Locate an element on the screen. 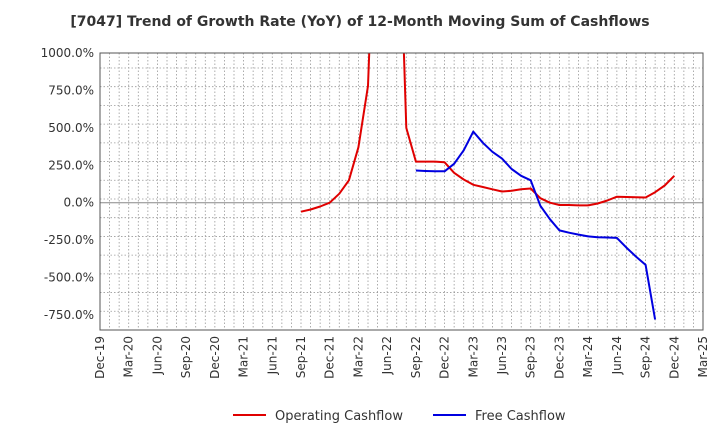 Image resolution: width=720 pixels, height=440 pixels. x-tick-label: Sep-22 is located at coordinates (416, 357).